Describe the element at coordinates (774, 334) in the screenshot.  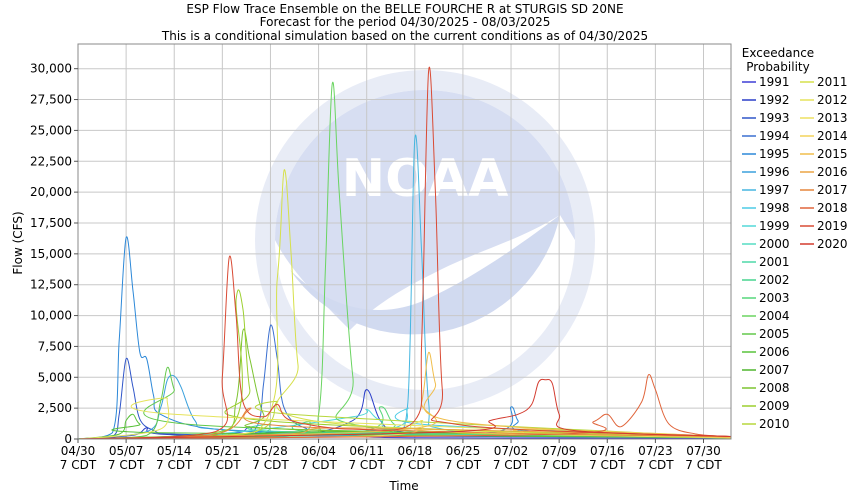
I see `legend-label-2005: 2005` at that location.